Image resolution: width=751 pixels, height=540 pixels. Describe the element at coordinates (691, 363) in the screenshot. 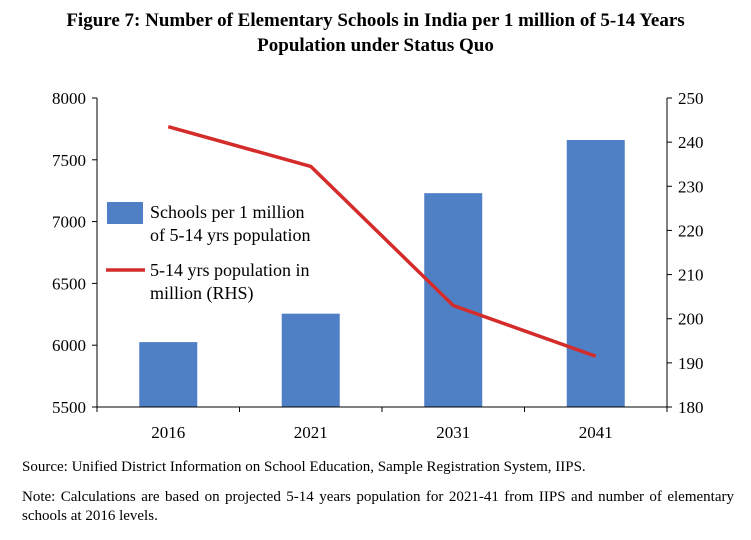

I see `y-right-tick-label: 190` at that location.